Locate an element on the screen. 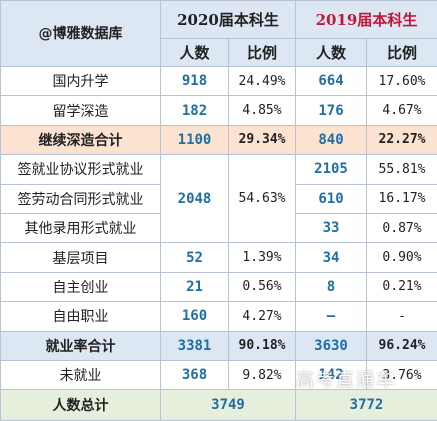 The image size is (437, 421). count-2019: 142 is located at coordinates (331, 375).